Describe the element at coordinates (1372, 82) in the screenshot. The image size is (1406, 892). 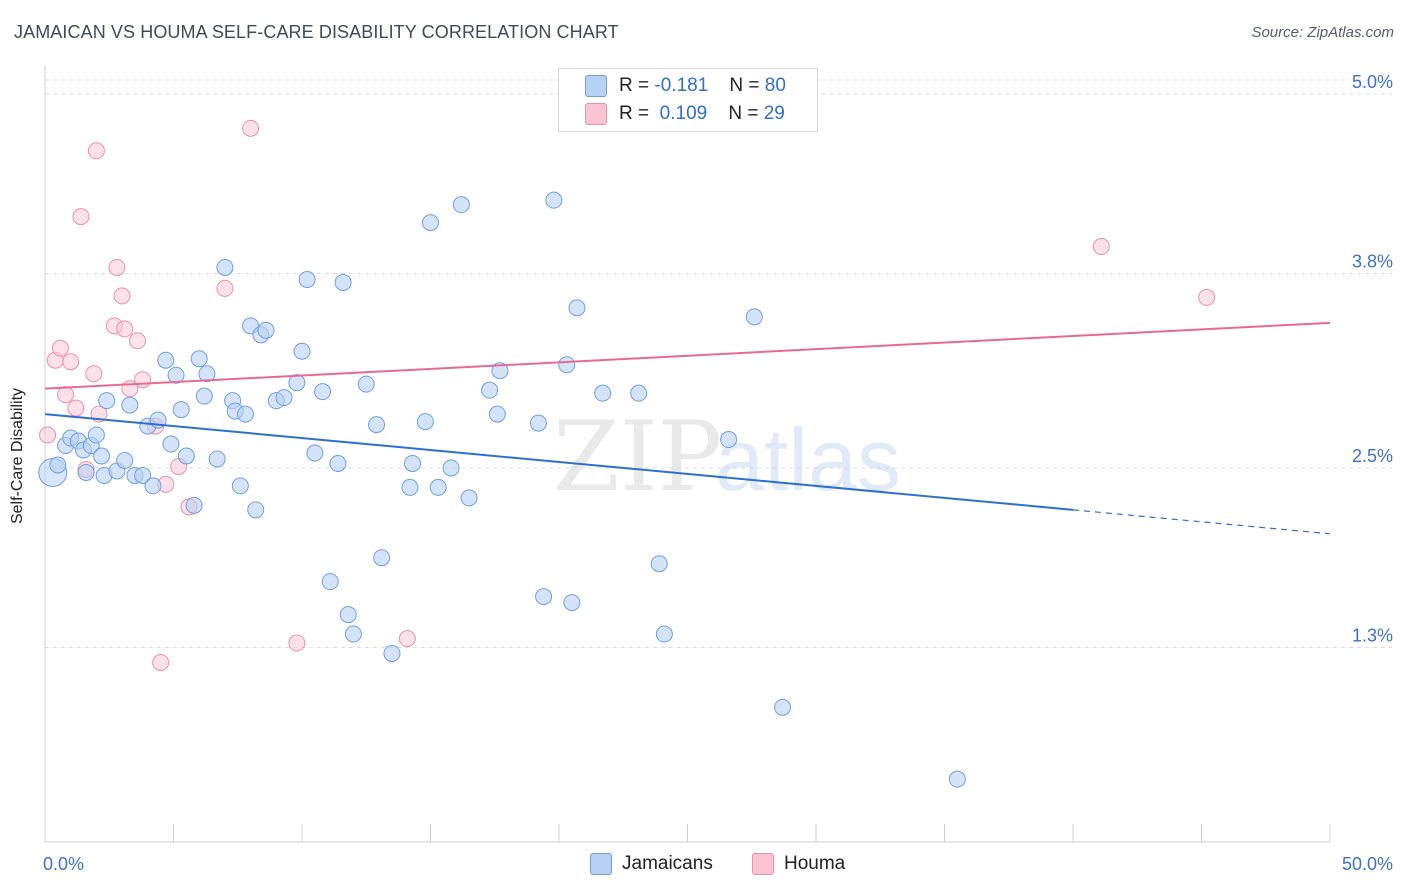
I see `y-tick-label: 5.0%` at that location.